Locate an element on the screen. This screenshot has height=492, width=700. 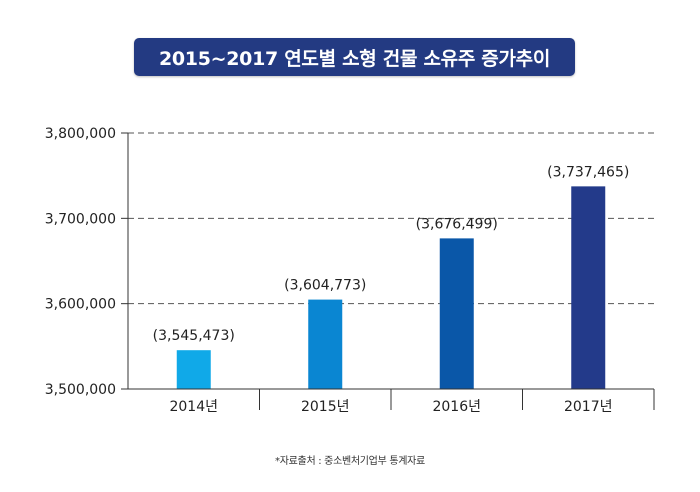
y-tick-label: 3,600,000 is located at coordinates (80, 305).